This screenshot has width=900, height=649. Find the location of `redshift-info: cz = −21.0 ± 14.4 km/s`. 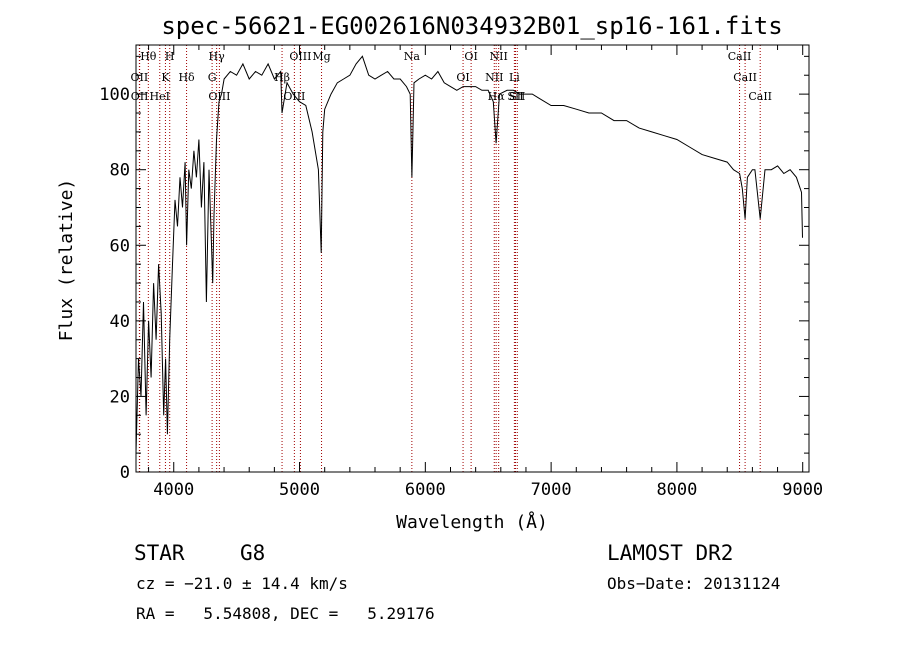

redshift-info: cz = −21.0 ± 14.4 km/s is located at coordinates (242, 583).